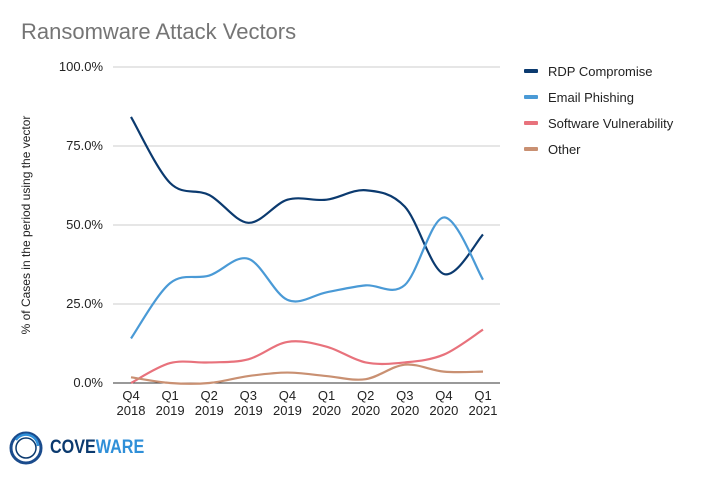  What do you see at coordinates (97, 447) in the screenshot?
I see `logo-text: COVEWARE` at bounding box center [97, 447].